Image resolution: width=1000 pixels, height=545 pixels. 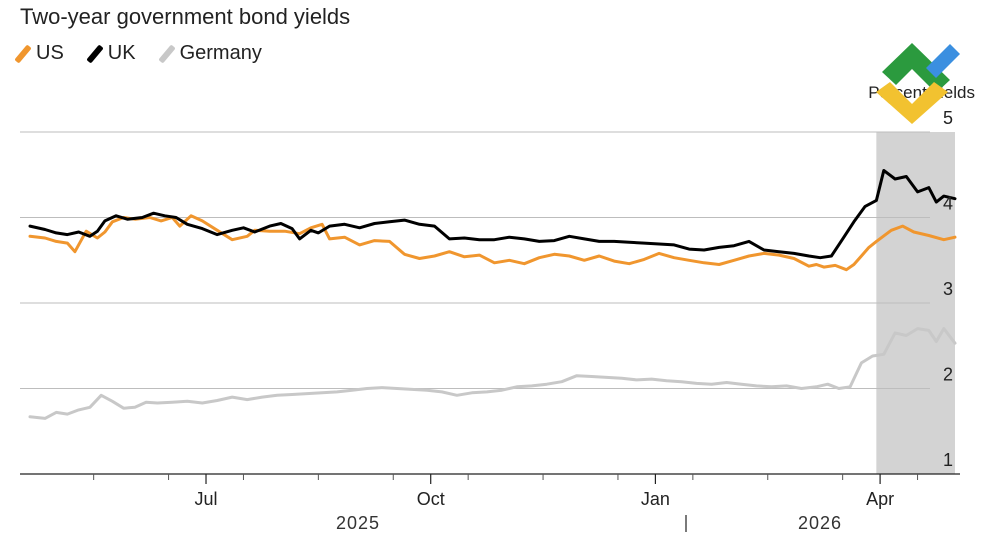 What do you see at coordinates (948, 118) in the screenshot?
I see `y-tick-label-5: 5` at bounding box center [948, 118].